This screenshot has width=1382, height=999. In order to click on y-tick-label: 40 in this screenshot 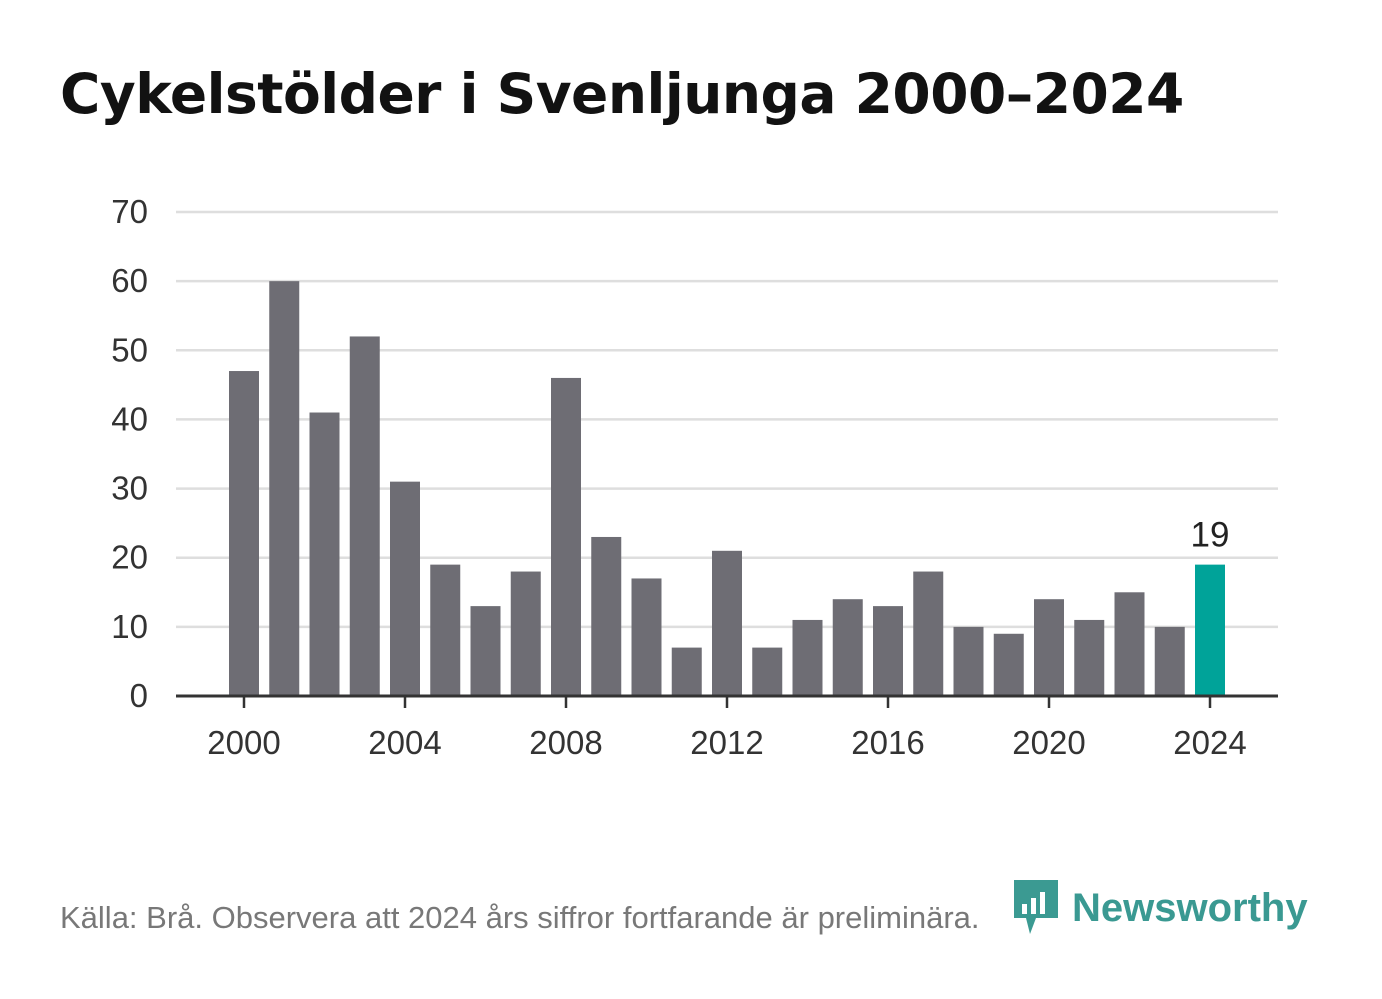, I will do `click(129, 418)`.